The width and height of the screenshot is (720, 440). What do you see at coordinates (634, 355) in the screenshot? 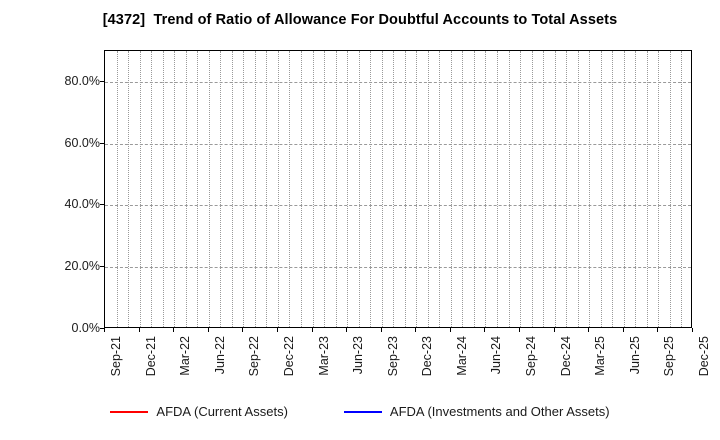
I see `x-tick-label: Jun-25` at bounding box center [634, 355].